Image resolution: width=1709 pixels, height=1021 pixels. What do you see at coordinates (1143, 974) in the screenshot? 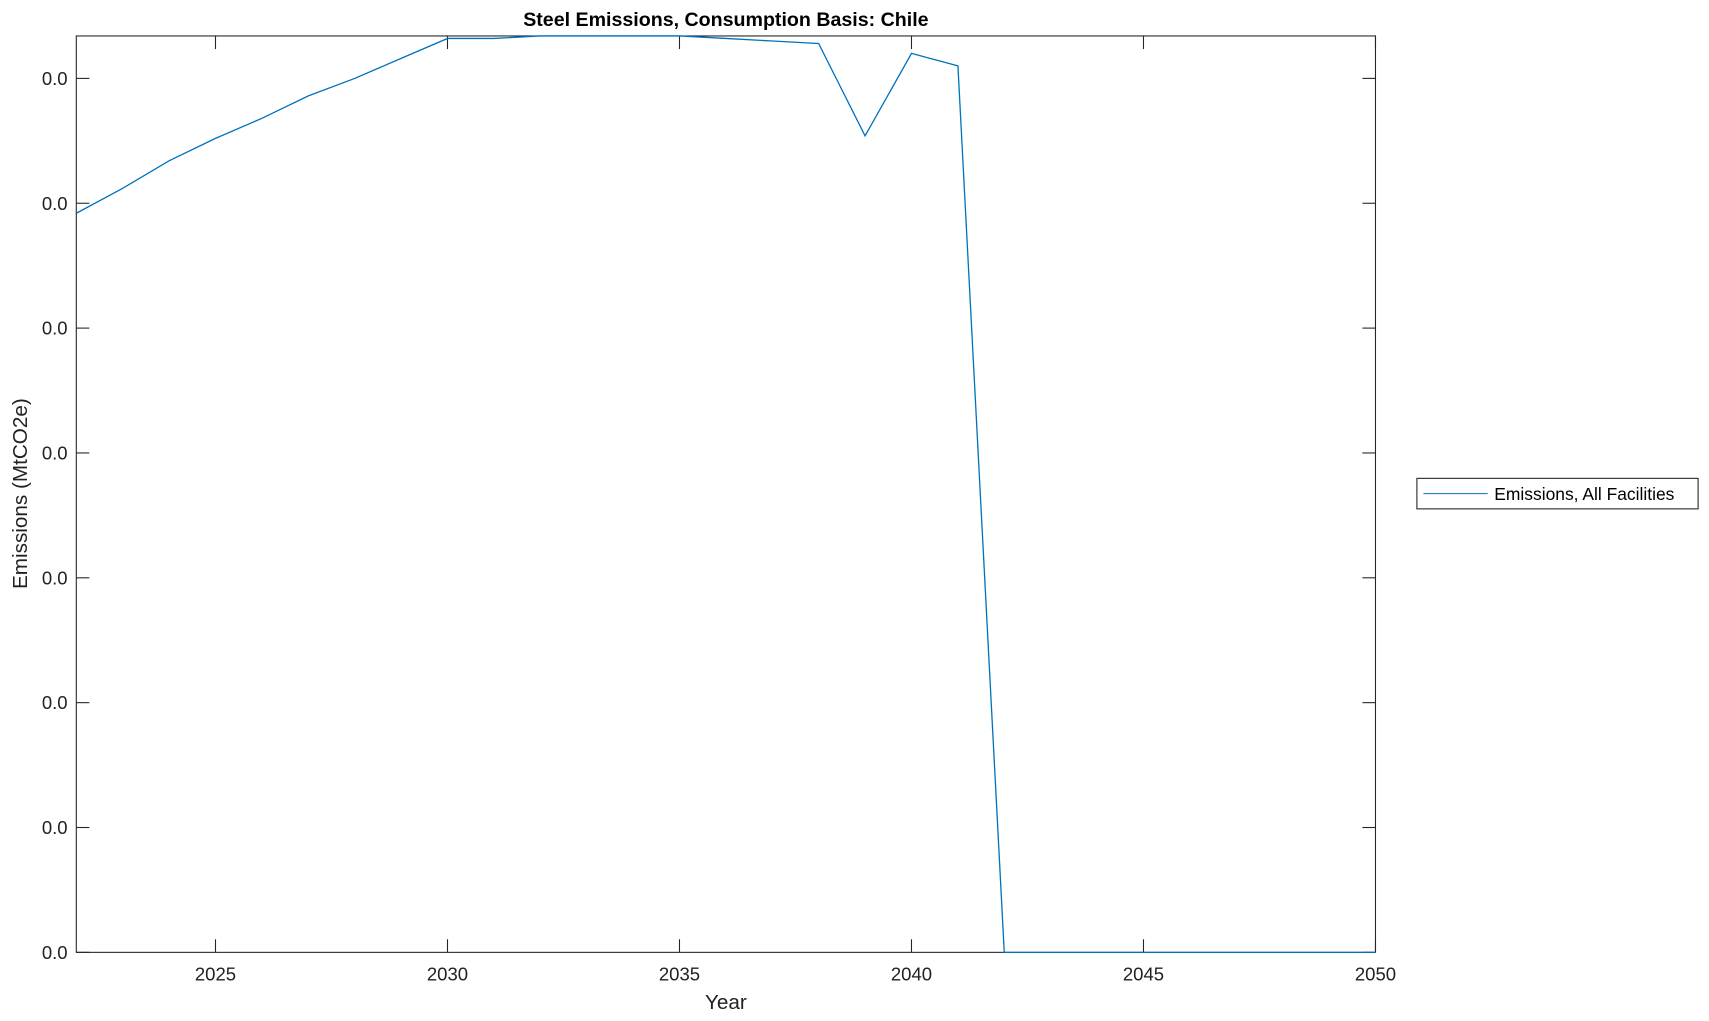
I see `x-tick-label: 2045` at bounding box center [1143, 974].